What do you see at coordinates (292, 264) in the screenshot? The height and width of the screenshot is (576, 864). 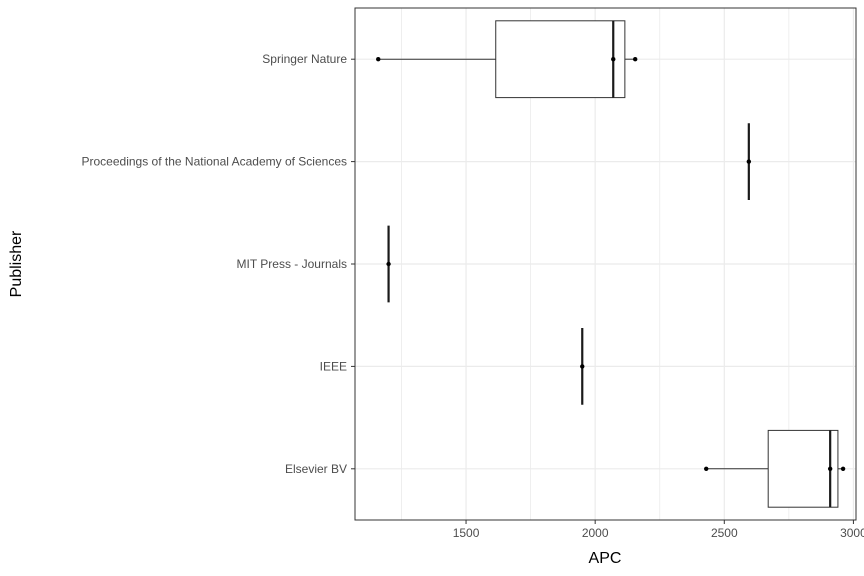 I see `y-tick-label: MIT Press - Journals` at bounding box center [292, 264].